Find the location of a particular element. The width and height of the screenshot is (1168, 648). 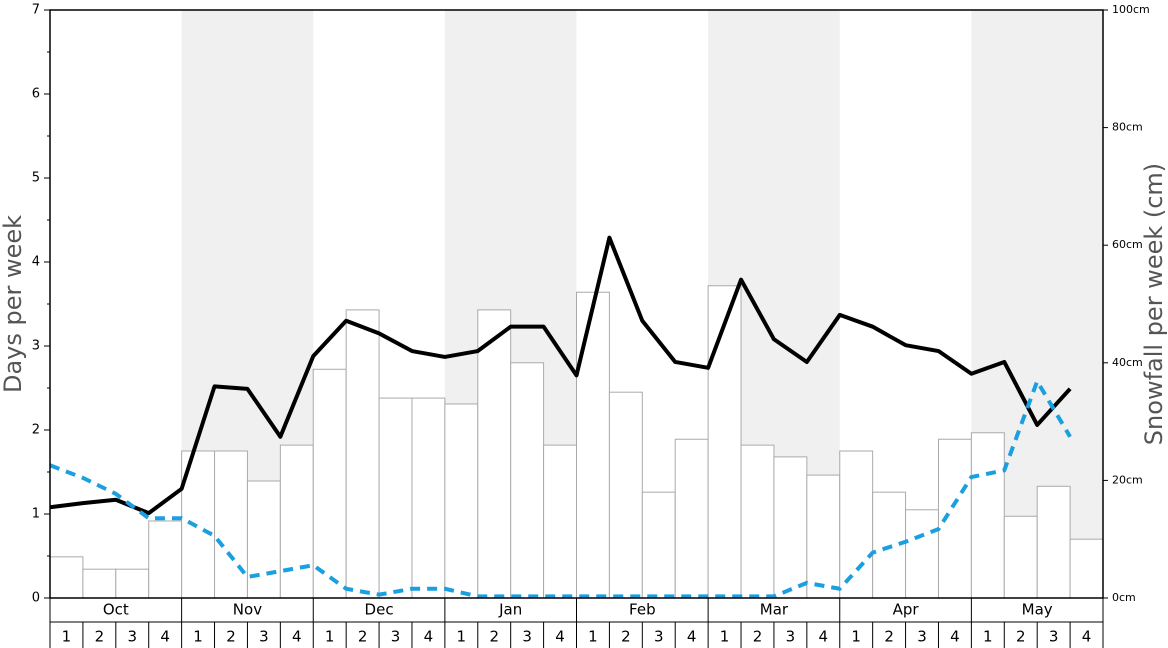

y-tick-label: 5 is located at coordinates (36, 178).